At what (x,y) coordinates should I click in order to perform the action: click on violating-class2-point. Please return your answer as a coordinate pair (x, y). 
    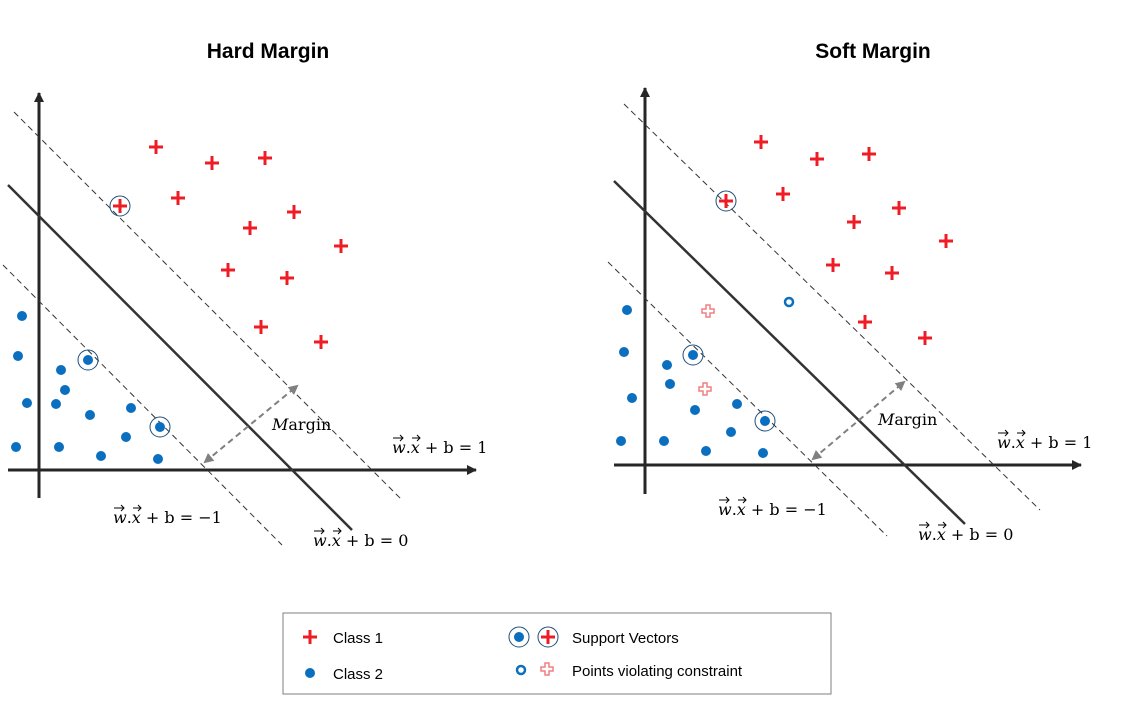
    Looking at the image, I should click on (789, 302).